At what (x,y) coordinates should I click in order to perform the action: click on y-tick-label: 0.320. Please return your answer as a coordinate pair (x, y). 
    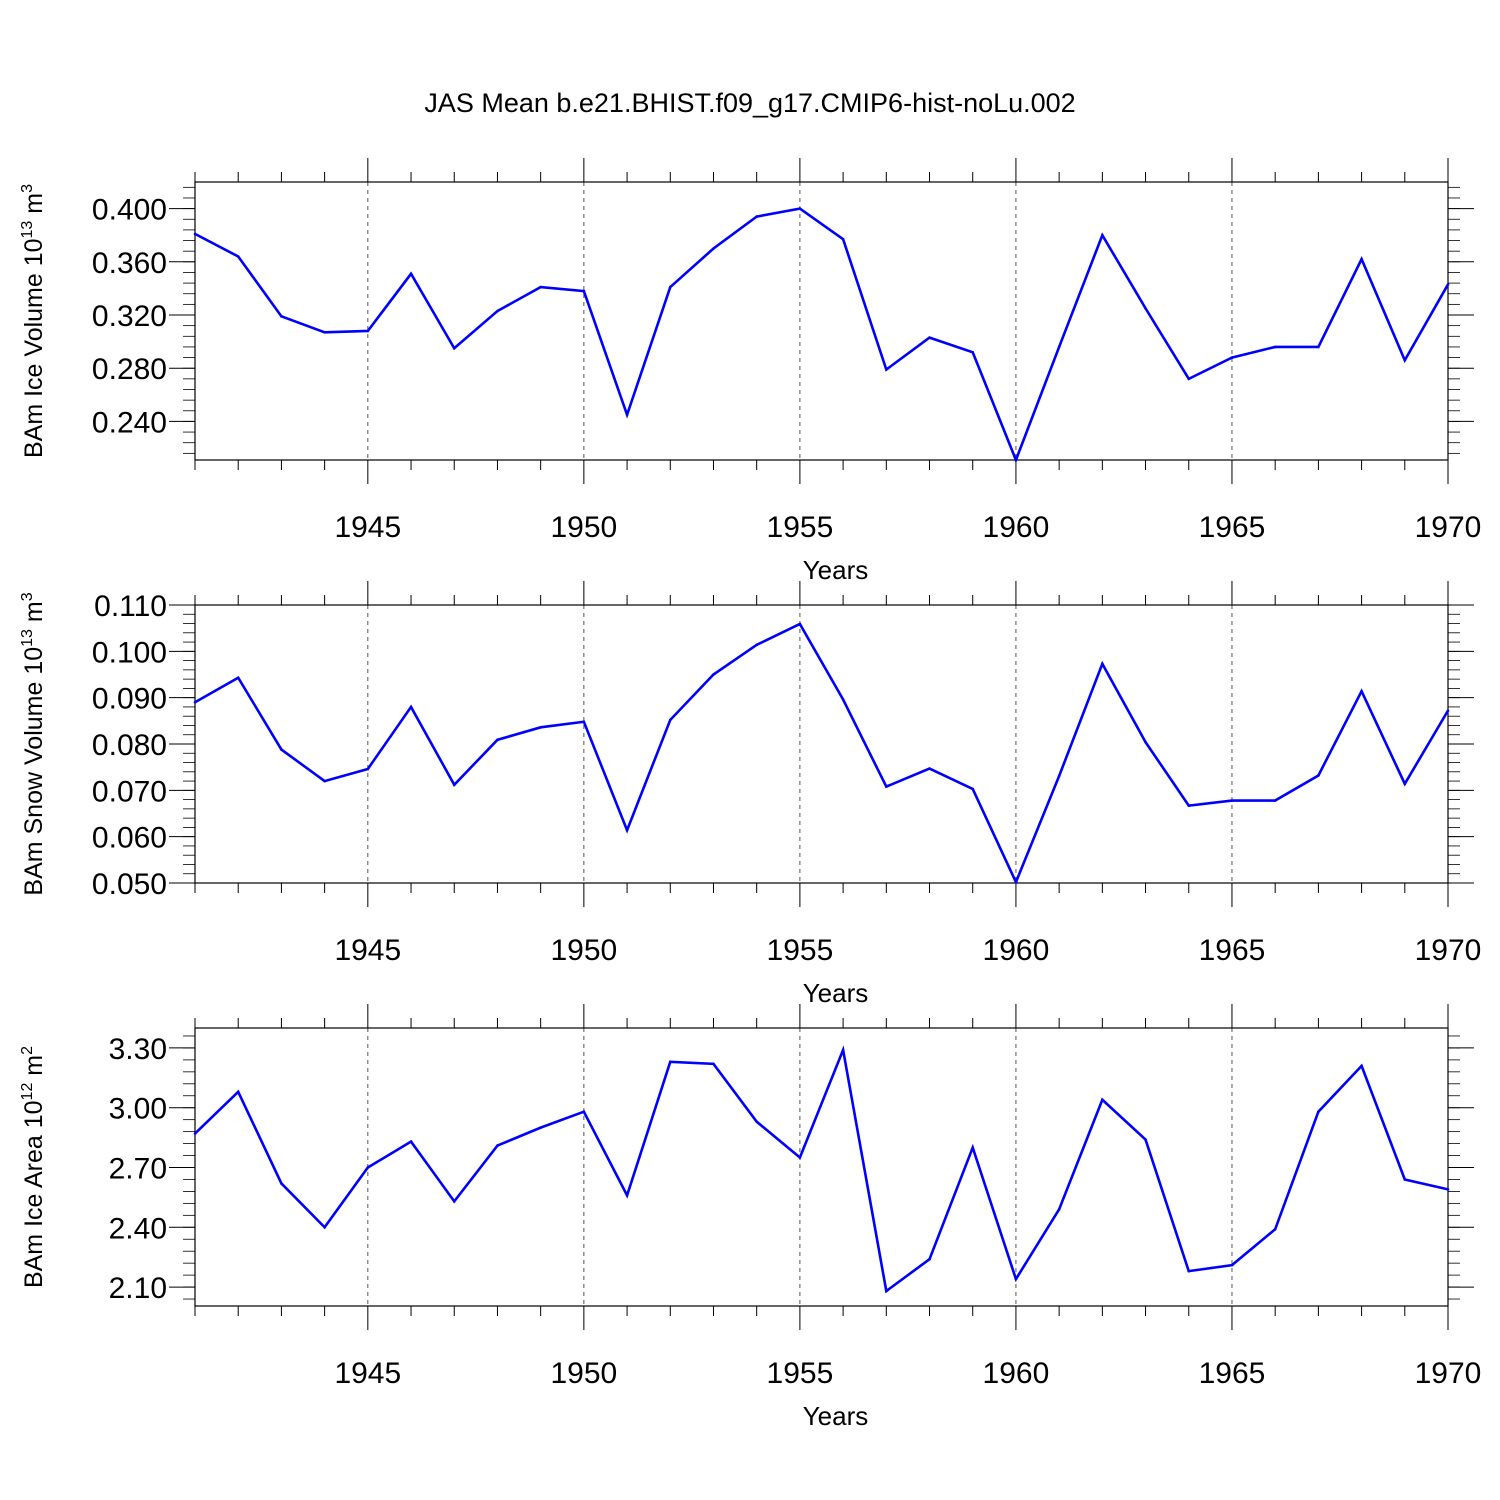
    Looking at the image, I should click on (129, 316).